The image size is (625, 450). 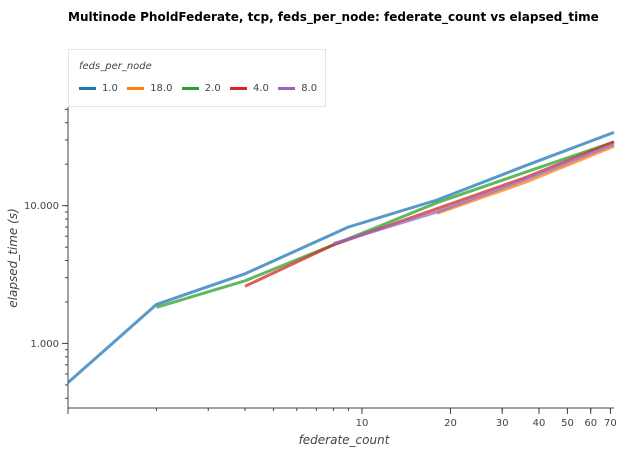 I want to click on legend-title: feds_per_node, so click(x=115, y=66).